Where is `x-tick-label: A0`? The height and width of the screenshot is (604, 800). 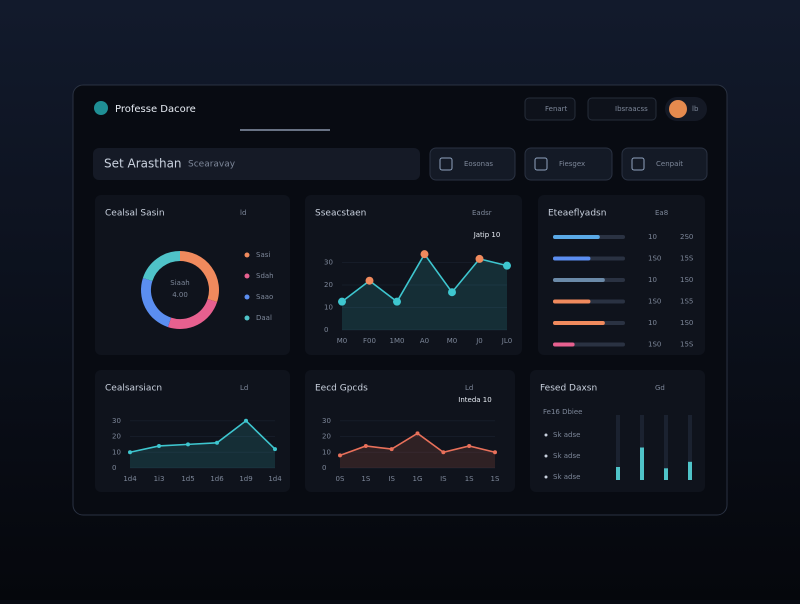
x-tick-label: A0 is located at coordinates (424, 341).